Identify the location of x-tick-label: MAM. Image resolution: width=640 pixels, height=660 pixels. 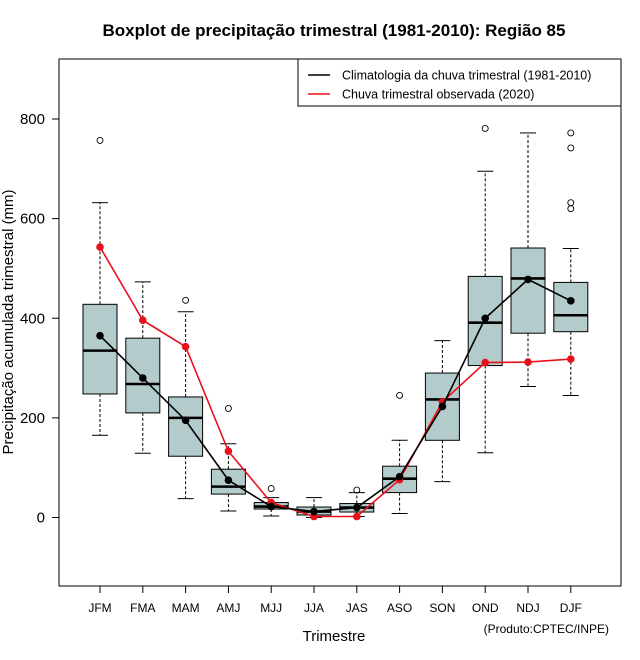
(186, 608).